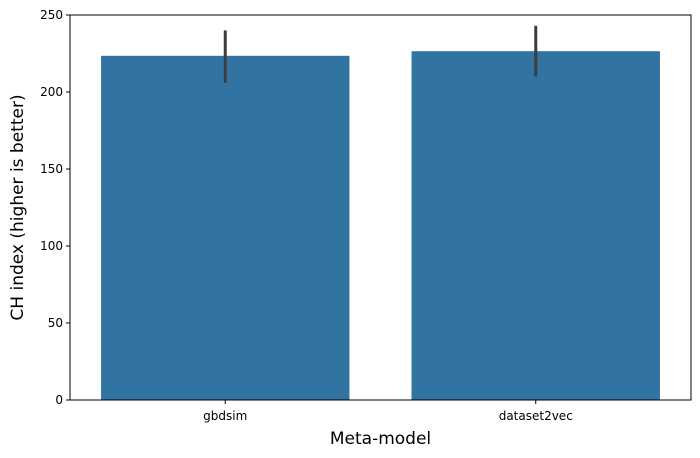 The width and height of the screenshot is (700, 458). Describe the element at coordinates (225, 416) in the screenshot. I see `x-tick-label: gbdsim` at that location.